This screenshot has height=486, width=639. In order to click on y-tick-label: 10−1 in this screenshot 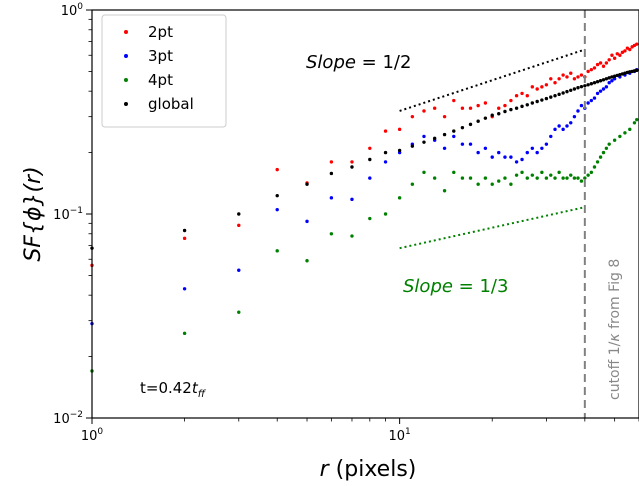, I will do `click(68, 214)`.